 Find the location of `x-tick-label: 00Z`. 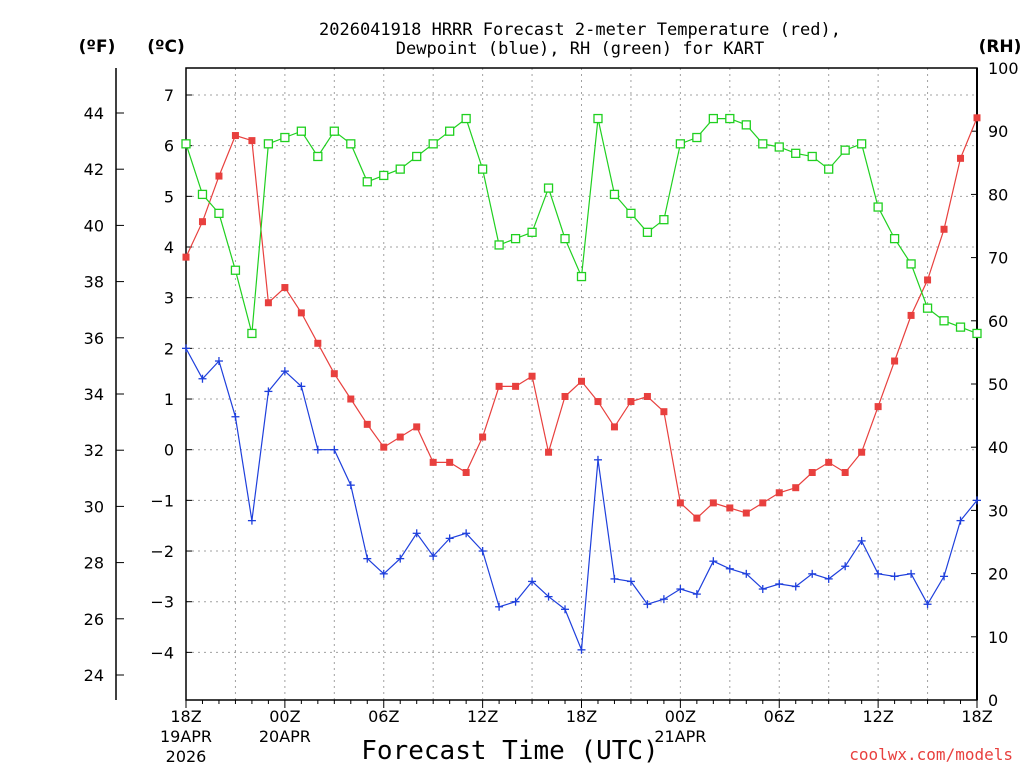

x-tick-label: 00Z is located at coordinates (284, 716).